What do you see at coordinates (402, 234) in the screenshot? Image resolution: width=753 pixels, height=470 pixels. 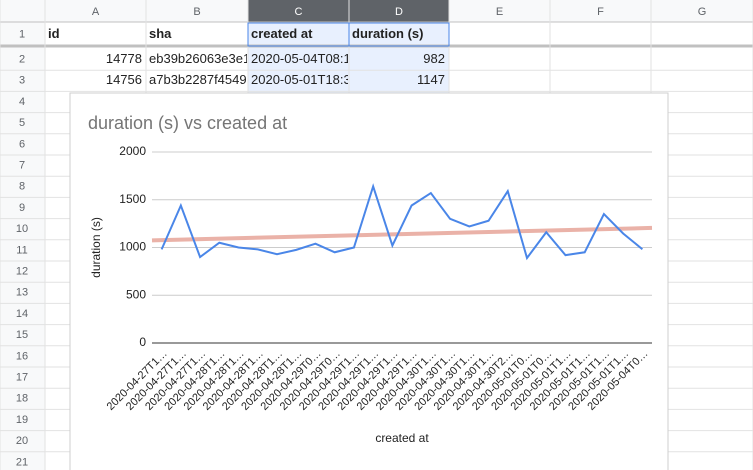 I see `trendline` at bounding box center [402, 234].